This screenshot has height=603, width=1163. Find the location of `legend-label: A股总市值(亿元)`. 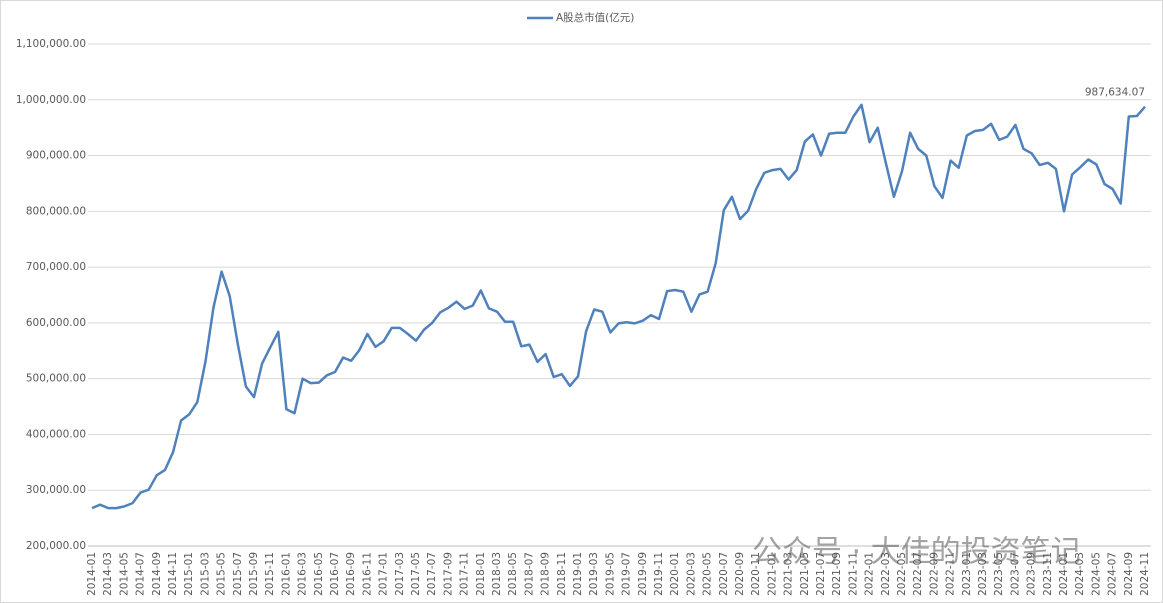

legend-label: A股总市值(亿元) is located at coordinates (595, 17).